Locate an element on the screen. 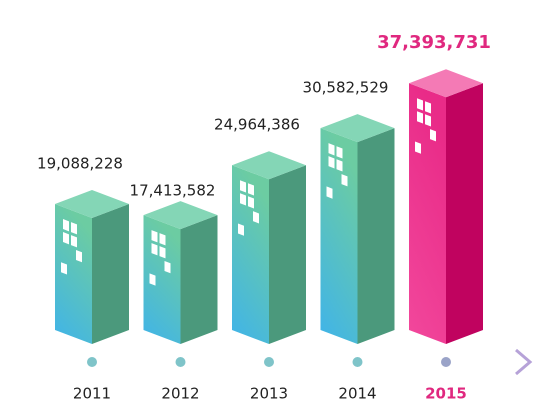 The width and height of the screenshot is (539, 410). x-tick-label: 2014 is located at coordinates (357, 394).